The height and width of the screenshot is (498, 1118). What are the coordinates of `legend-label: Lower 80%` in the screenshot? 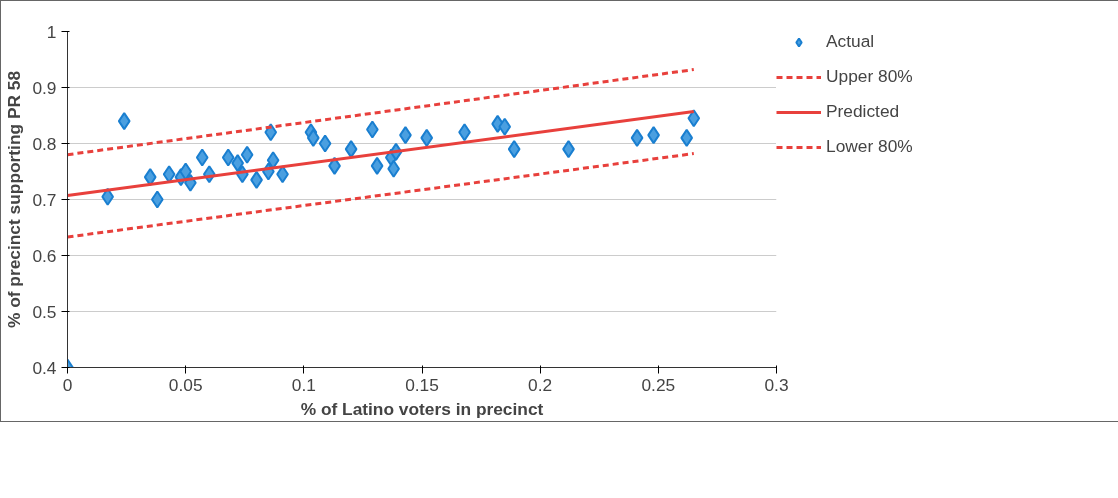 It's located at (869, 146).